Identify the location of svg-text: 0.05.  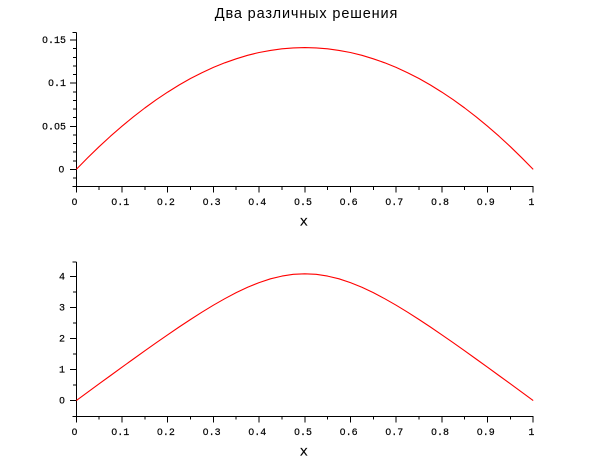
(54, 127).